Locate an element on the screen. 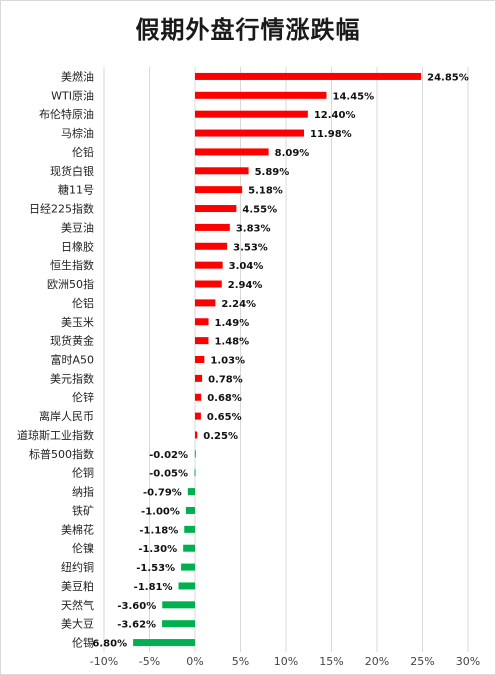 This screenshot has width=496, height=675. category-label: 铁矿 is located at coordinates (83, 510).